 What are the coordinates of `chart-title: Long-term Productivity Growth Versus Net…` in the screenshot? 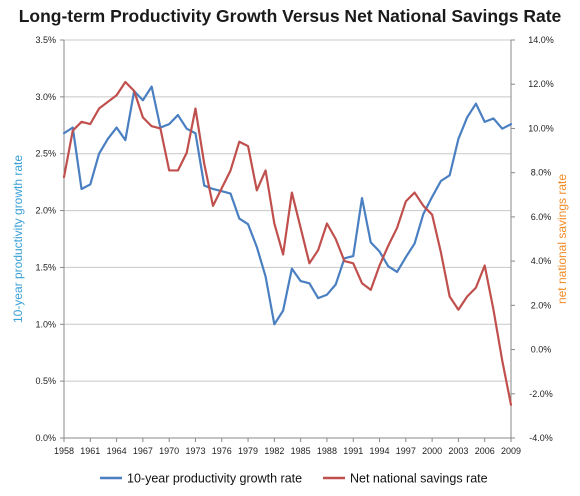 It's located at (290, 16).